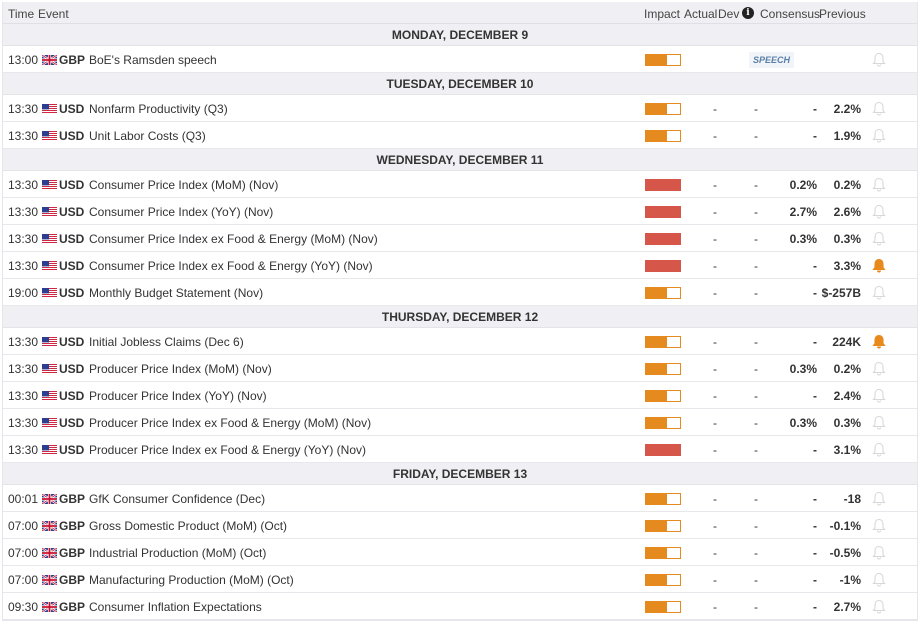 The image size is (920, 622). I want to click on previous-value: -1%, so click(850, 580).